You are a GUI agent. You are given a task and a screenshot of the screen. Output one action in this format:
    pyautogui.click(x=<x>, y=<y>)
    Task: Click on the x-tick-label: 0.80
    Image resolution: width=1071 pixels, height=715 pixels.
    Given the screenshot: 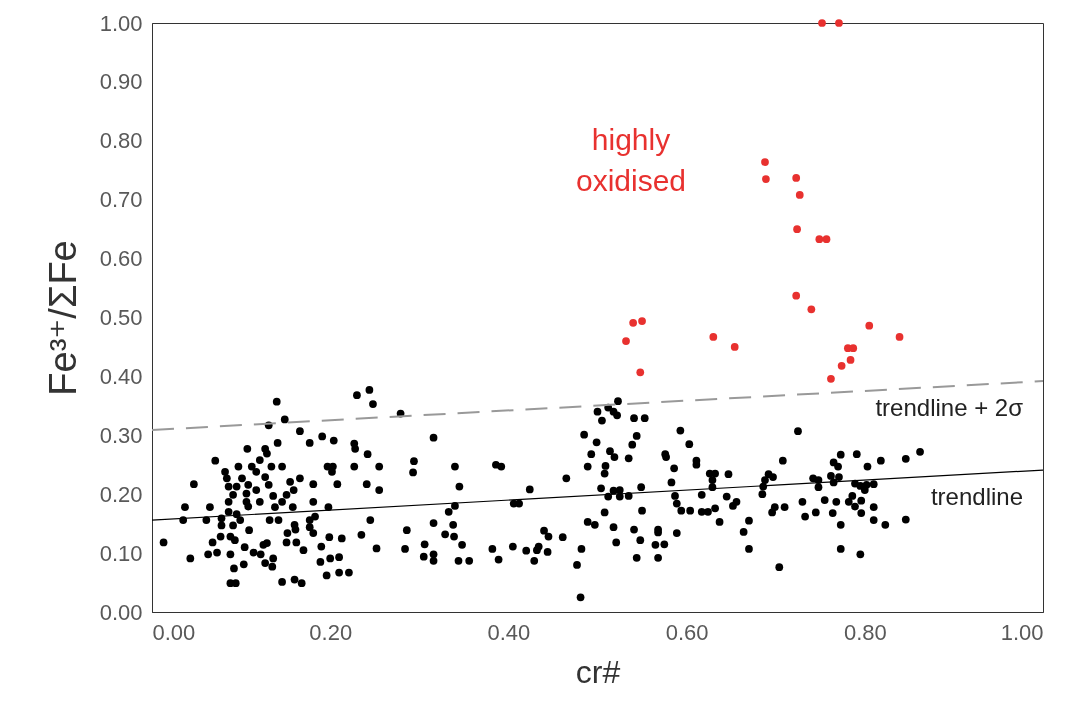 What is the action you would take?
    pyautogui.click(x=865, y=632)
    